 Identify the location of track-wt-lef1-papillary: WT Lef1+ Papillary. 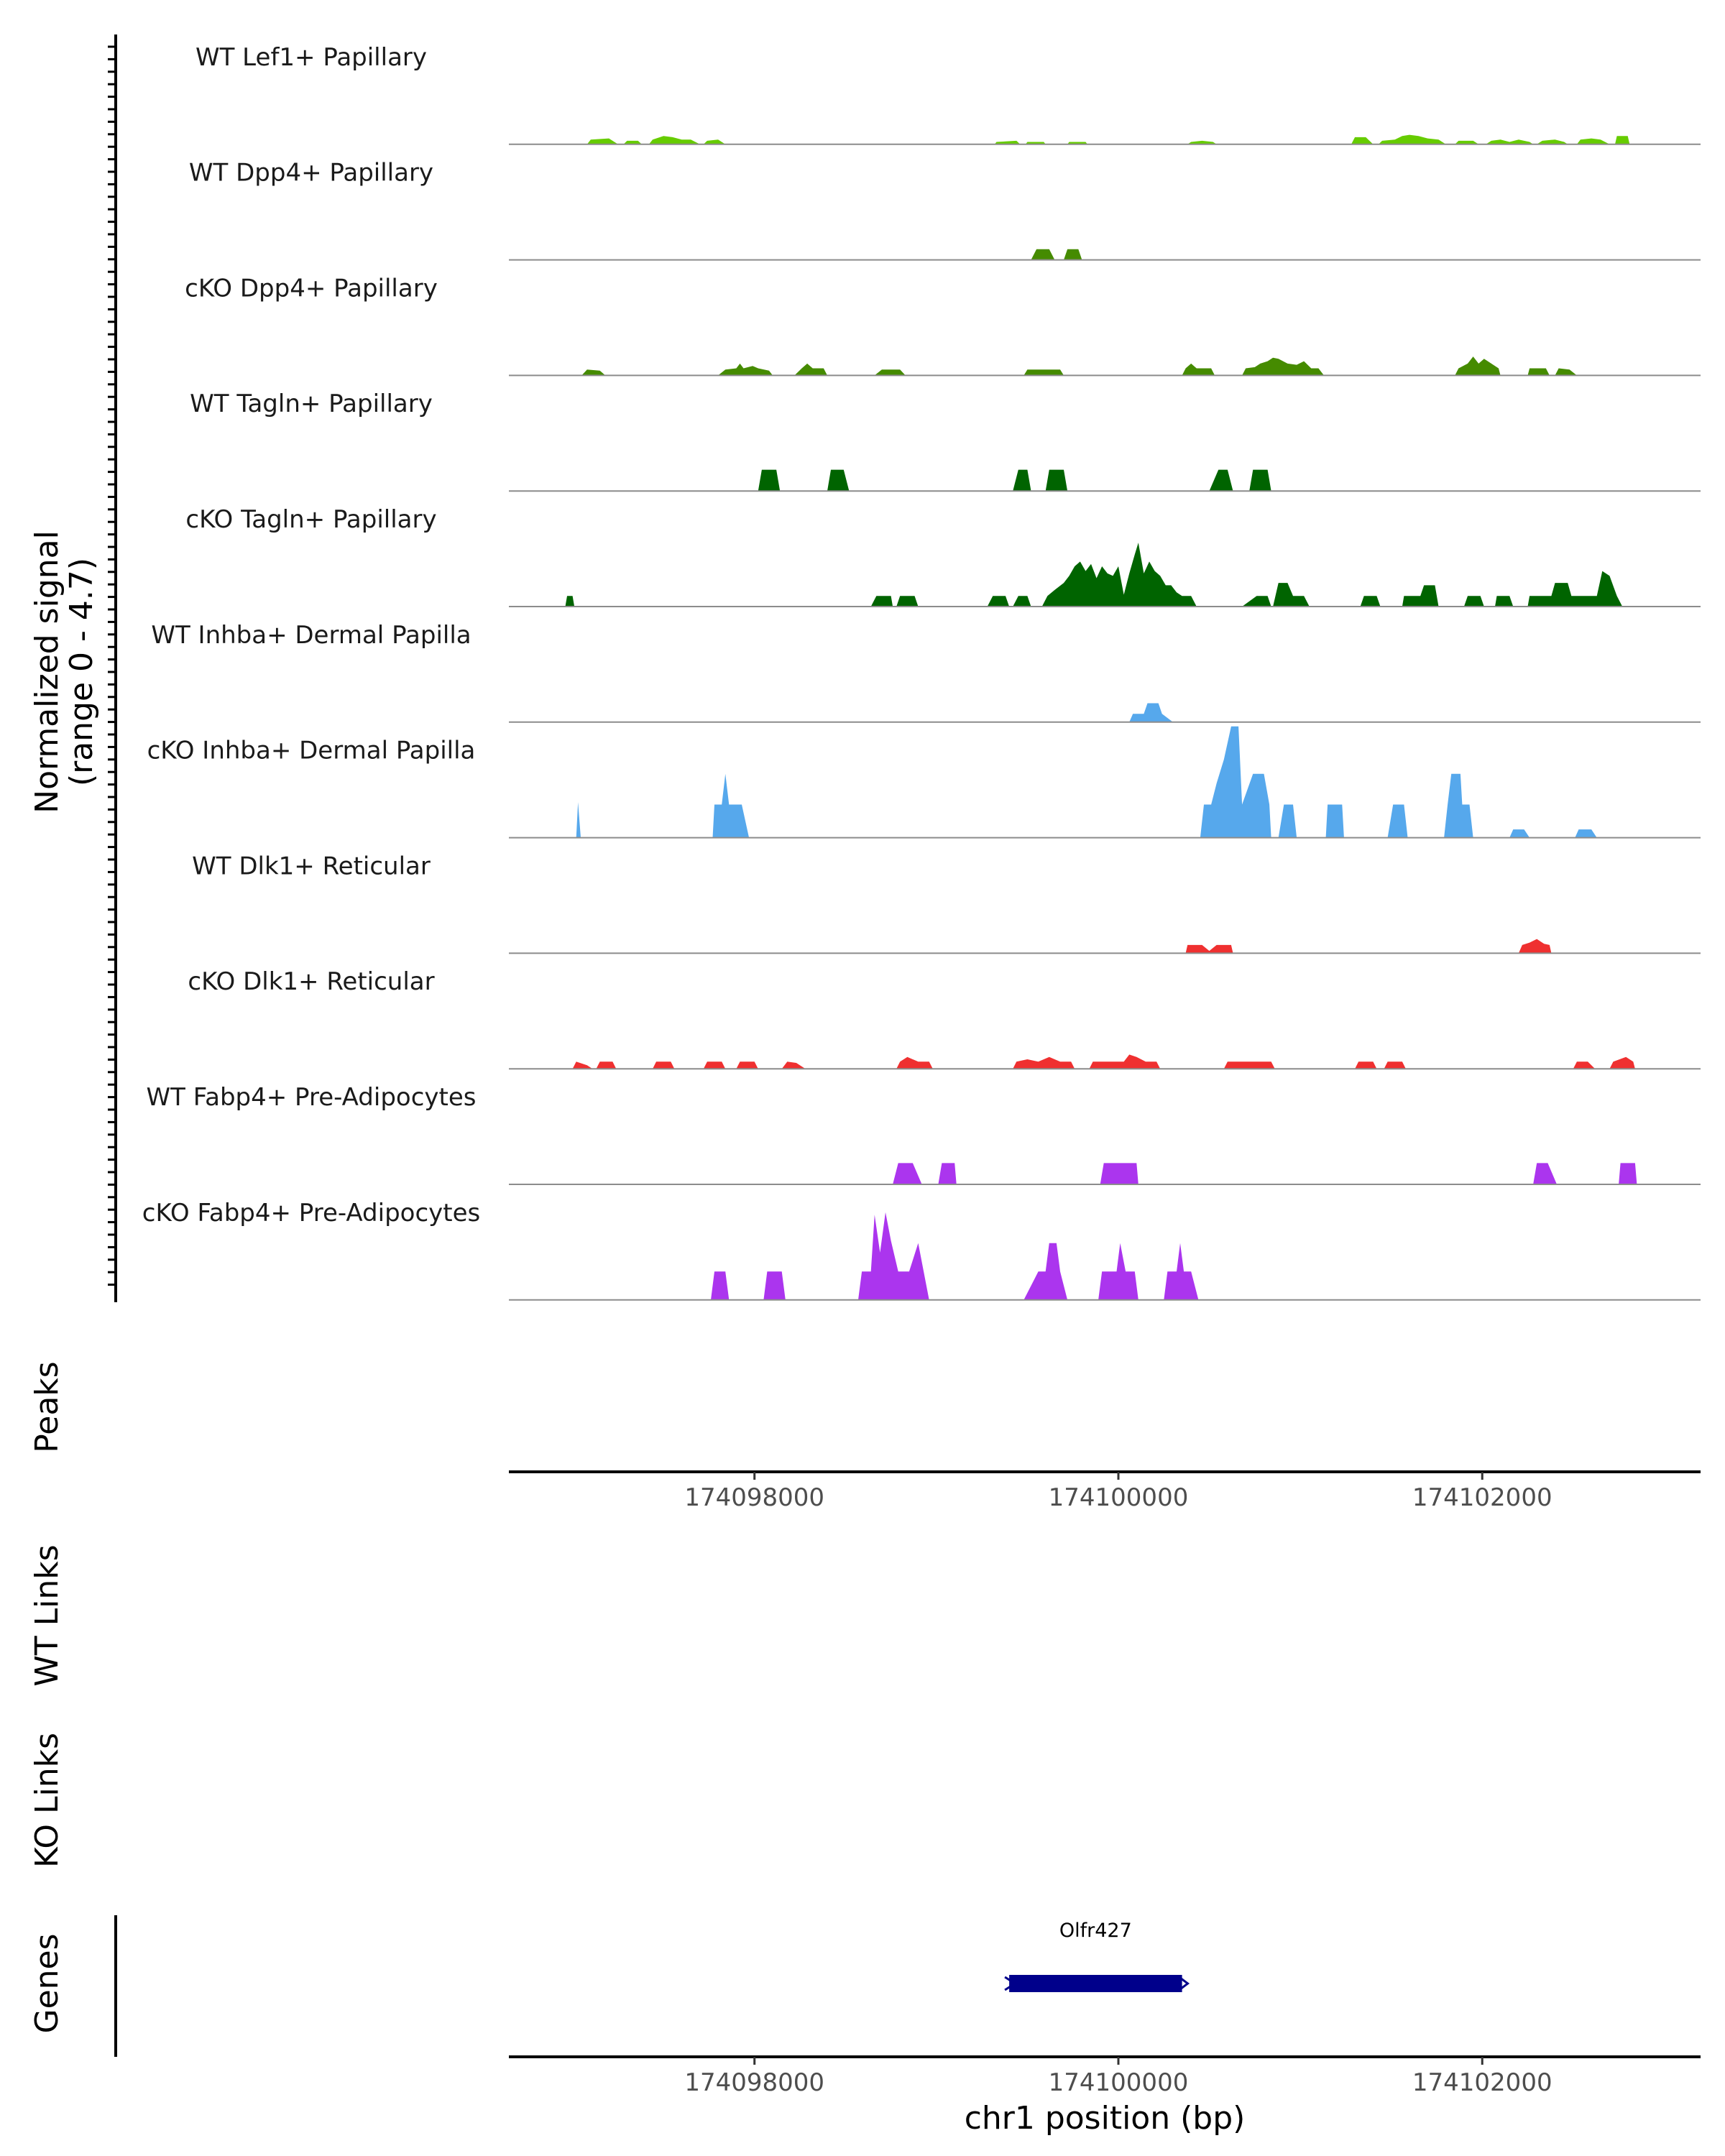
(948, 94).